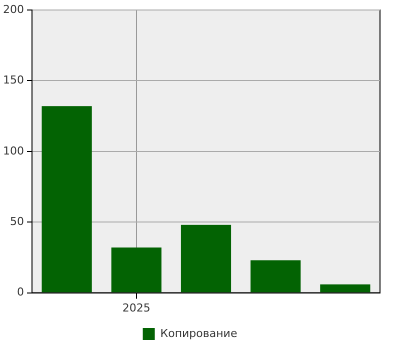 This screenshot has height=350, width=400. I want to click on legend-label: Копирование, so click(199, 333).